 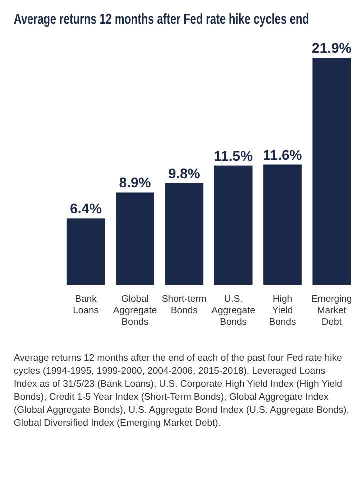 I want to click on data-label: 8.9%, so click(x=135, y=182).